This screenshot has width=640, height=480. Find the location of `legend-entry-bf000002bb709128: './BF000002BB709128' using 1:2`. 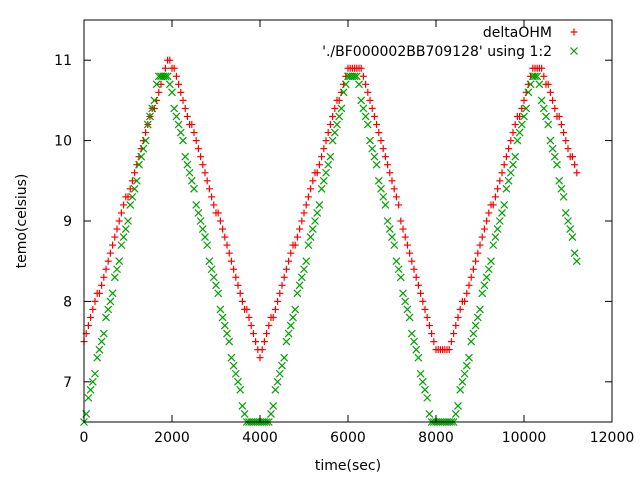

legend-entry-bf000002bb709128: './BF000002BB709128' using 1:2 is located at coordinates (450, 52).